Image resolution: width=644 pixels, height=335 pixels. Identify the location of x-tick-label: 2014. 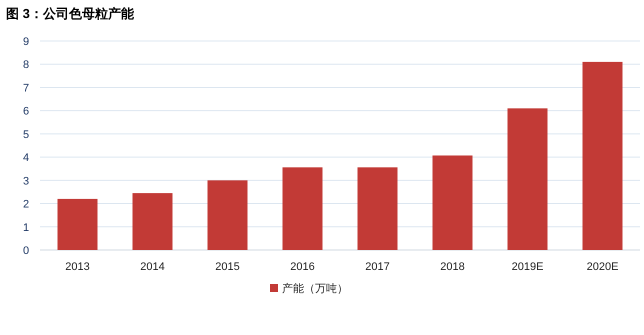
(152, 267).